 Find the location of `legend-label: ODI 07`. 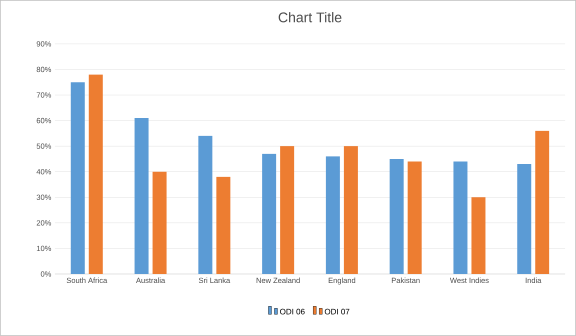

legend-label: ODI 07 is located at coordinates (337, 311).